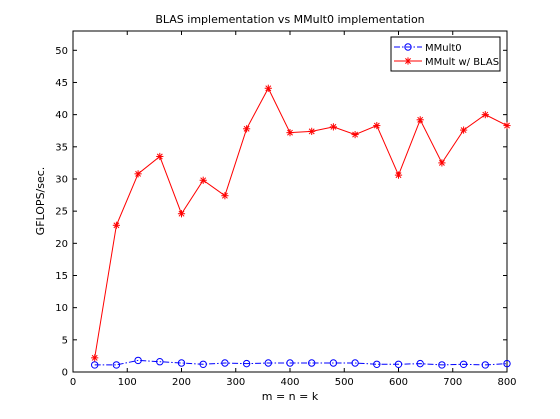 The image size is (560, 419). Describe the element at coordinates (61, 212) in the screenshot. I see `y-tick-label: 25` at that location.